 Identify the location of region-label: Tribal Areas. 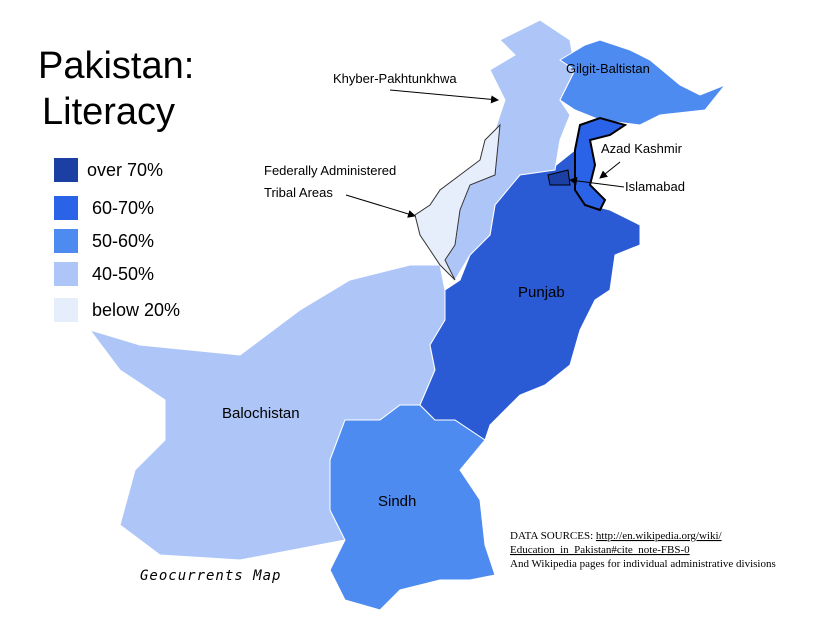
(298, 192).